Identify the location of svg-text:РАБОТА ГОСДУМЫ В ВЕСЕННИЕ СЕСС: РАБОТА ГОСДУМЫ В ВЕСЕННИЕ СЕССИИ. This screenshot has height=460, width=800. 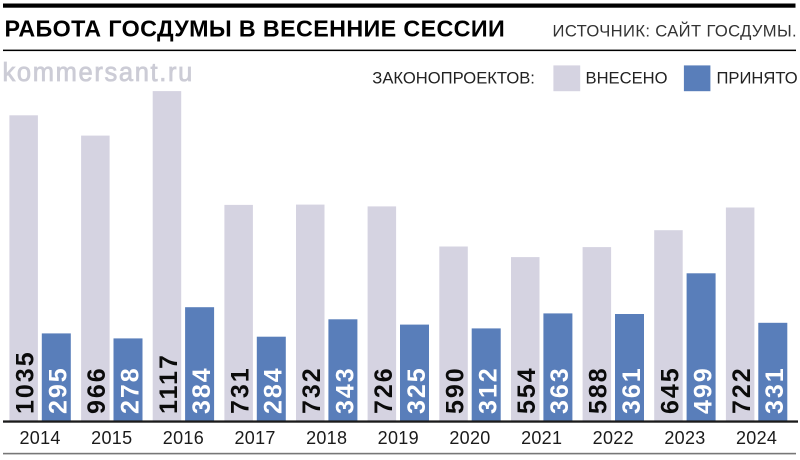
(255, 29).